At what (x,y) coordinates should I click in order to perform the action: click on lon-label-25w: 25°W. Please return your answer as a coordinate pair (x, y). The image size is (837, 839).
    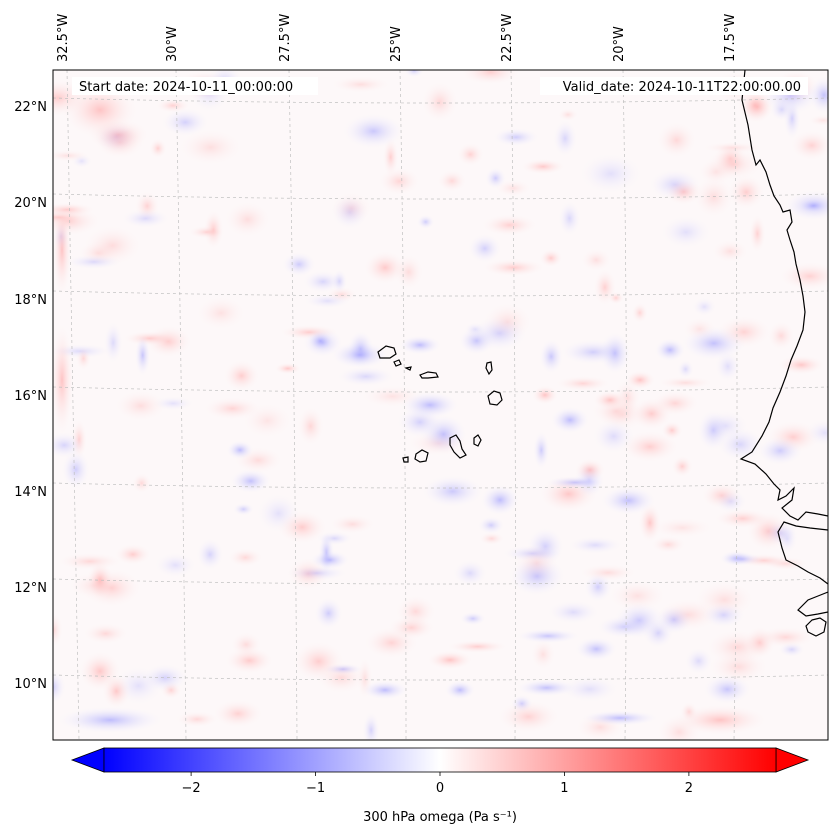
    Looking at the image, I should click on (396, 44).